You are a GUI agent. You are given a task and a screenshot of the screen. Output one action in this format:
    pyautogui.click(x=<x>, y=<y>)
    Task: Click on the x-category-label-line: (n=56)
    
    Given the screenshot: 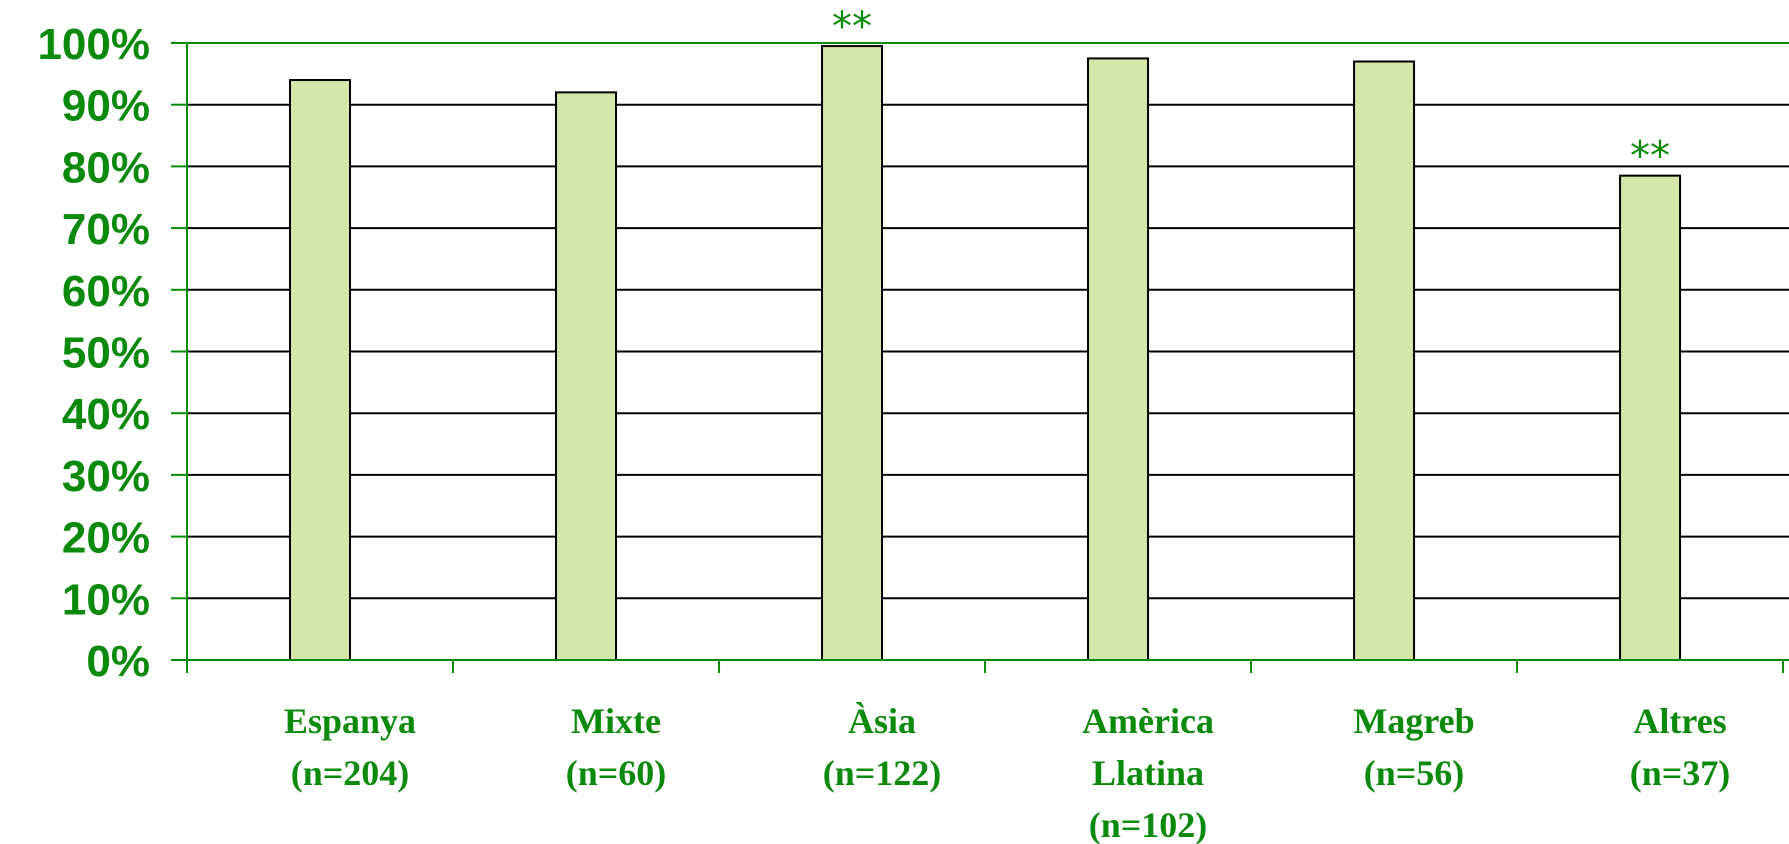 What is the action you would take?
    pyautogui.click(x=1414, y=773)
    